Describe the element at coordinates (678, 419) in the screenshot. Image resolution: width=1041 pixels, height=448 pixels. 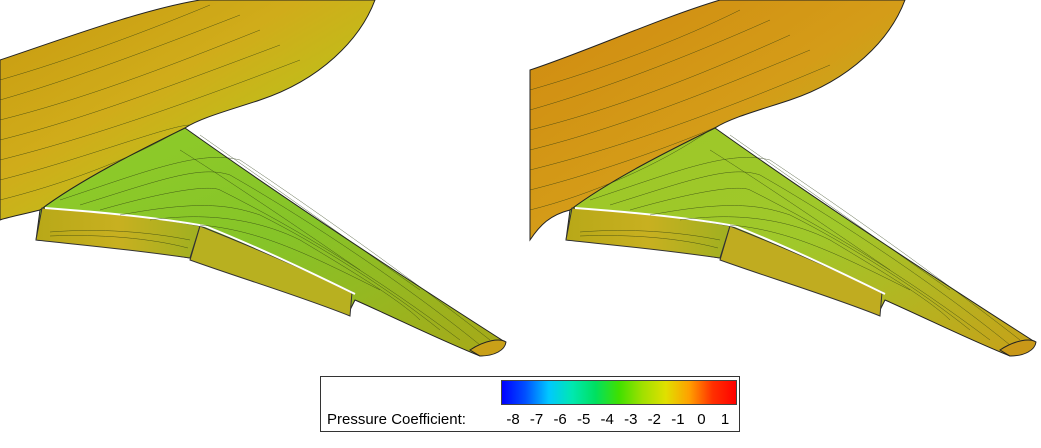
I see `colorbar-tick: -1` at that location.